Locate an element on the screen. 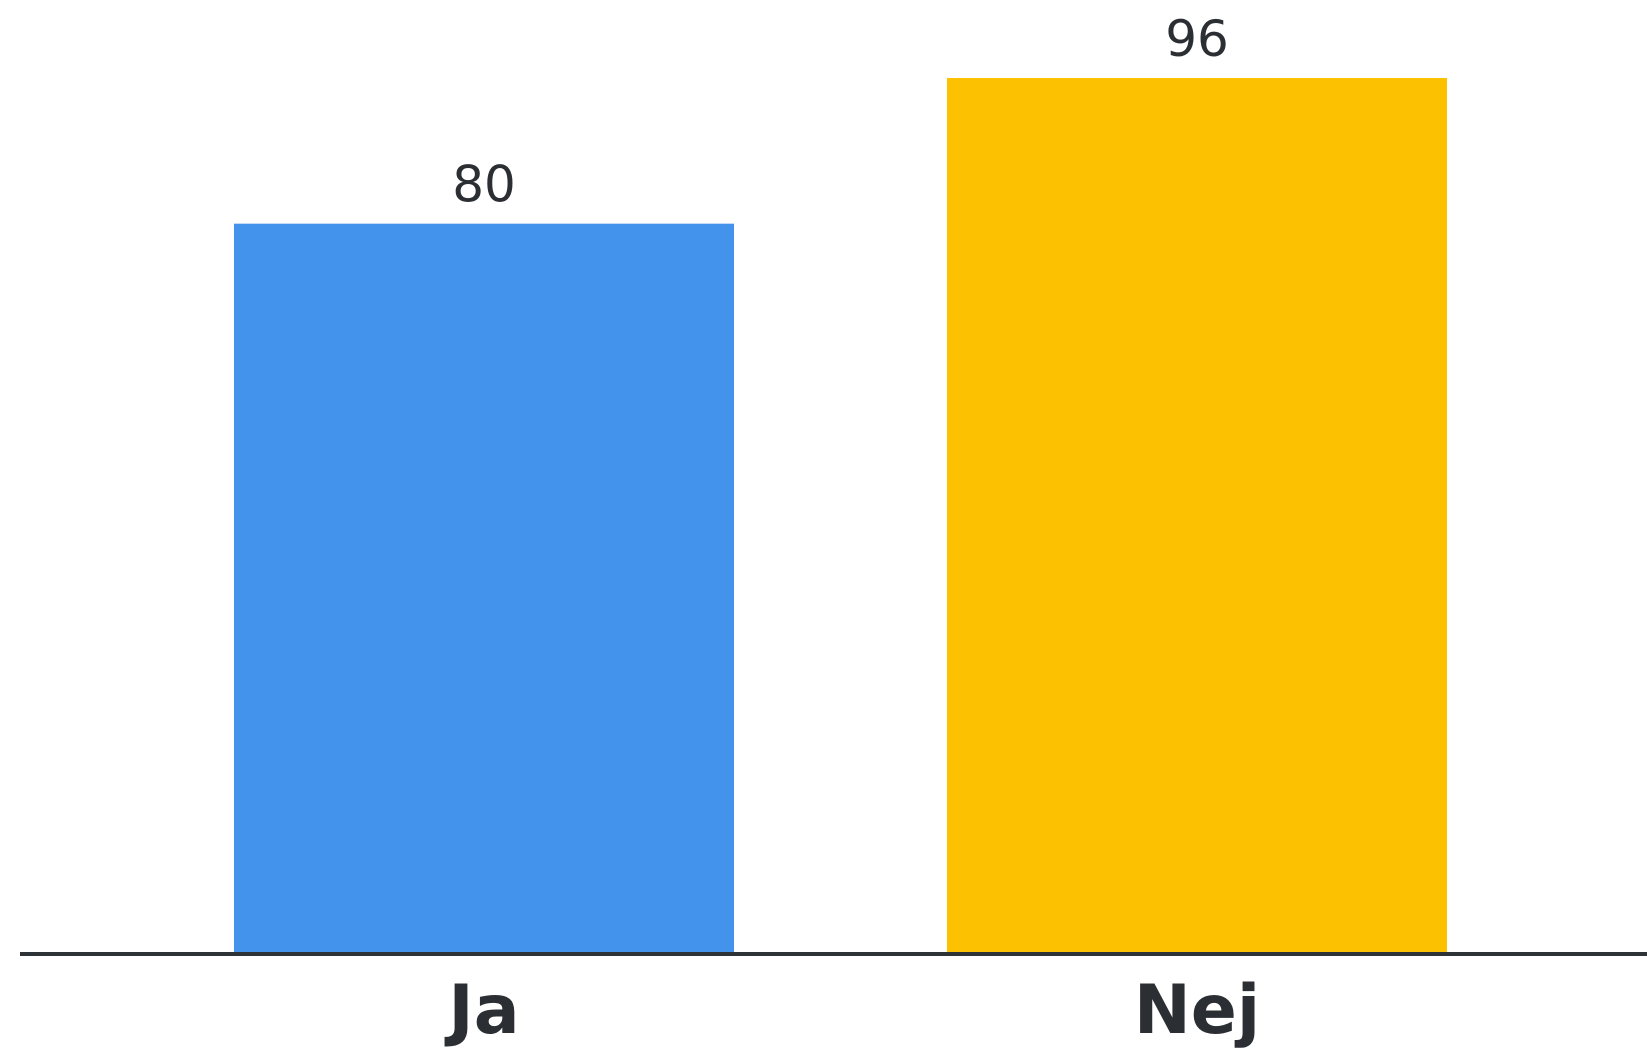 The image size is (1647, 1052). data-label-nej: 96 is located at coordinates (1197, 39).